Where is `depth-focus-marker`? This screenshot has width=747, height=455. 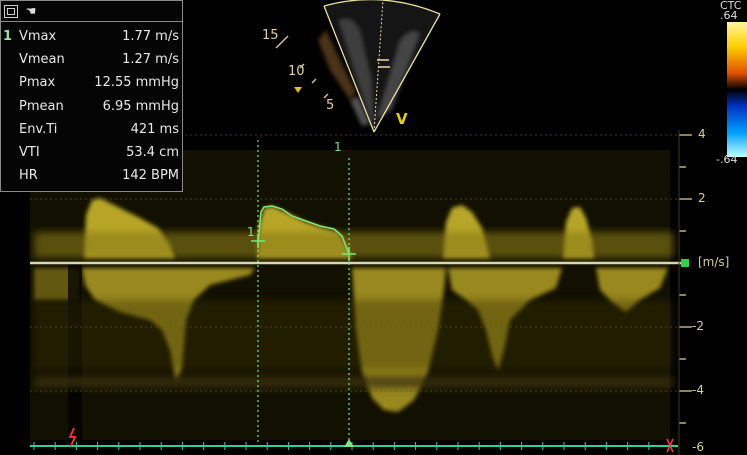
depth-focus-marker is located at coordinates (298, 90).